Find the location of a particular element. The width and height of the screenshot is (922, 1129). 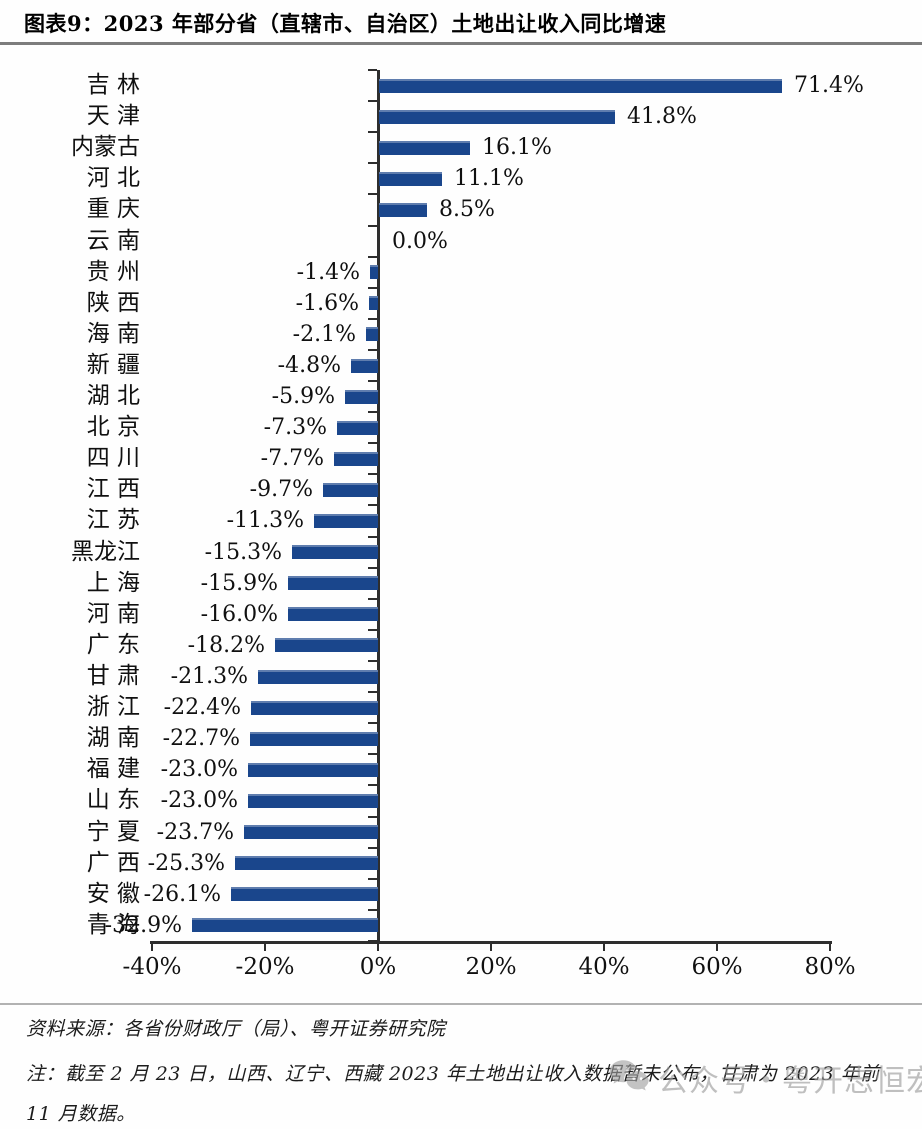

category-label: 江 苏 is located at coordinates (113, 520).